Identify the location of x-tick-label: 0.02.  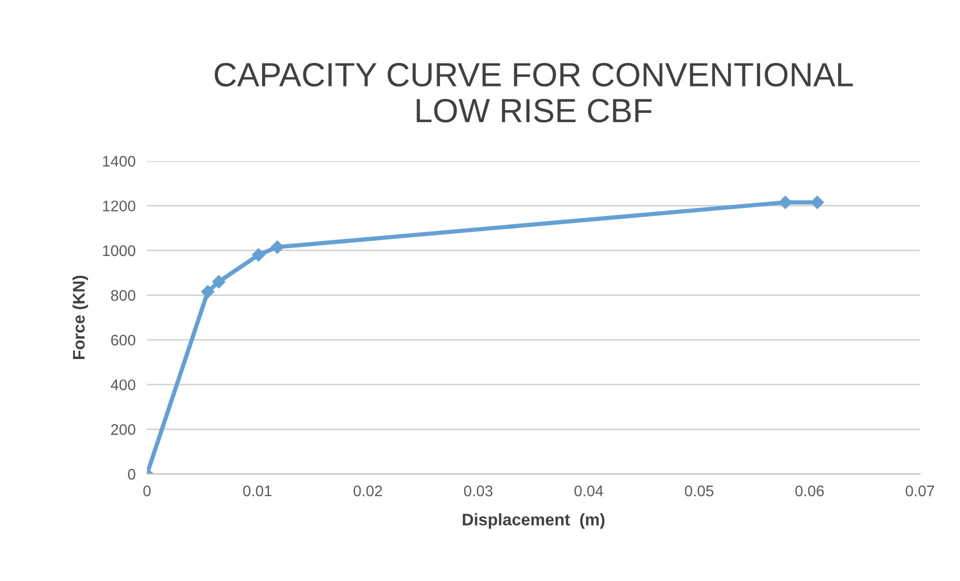
(368, 491).